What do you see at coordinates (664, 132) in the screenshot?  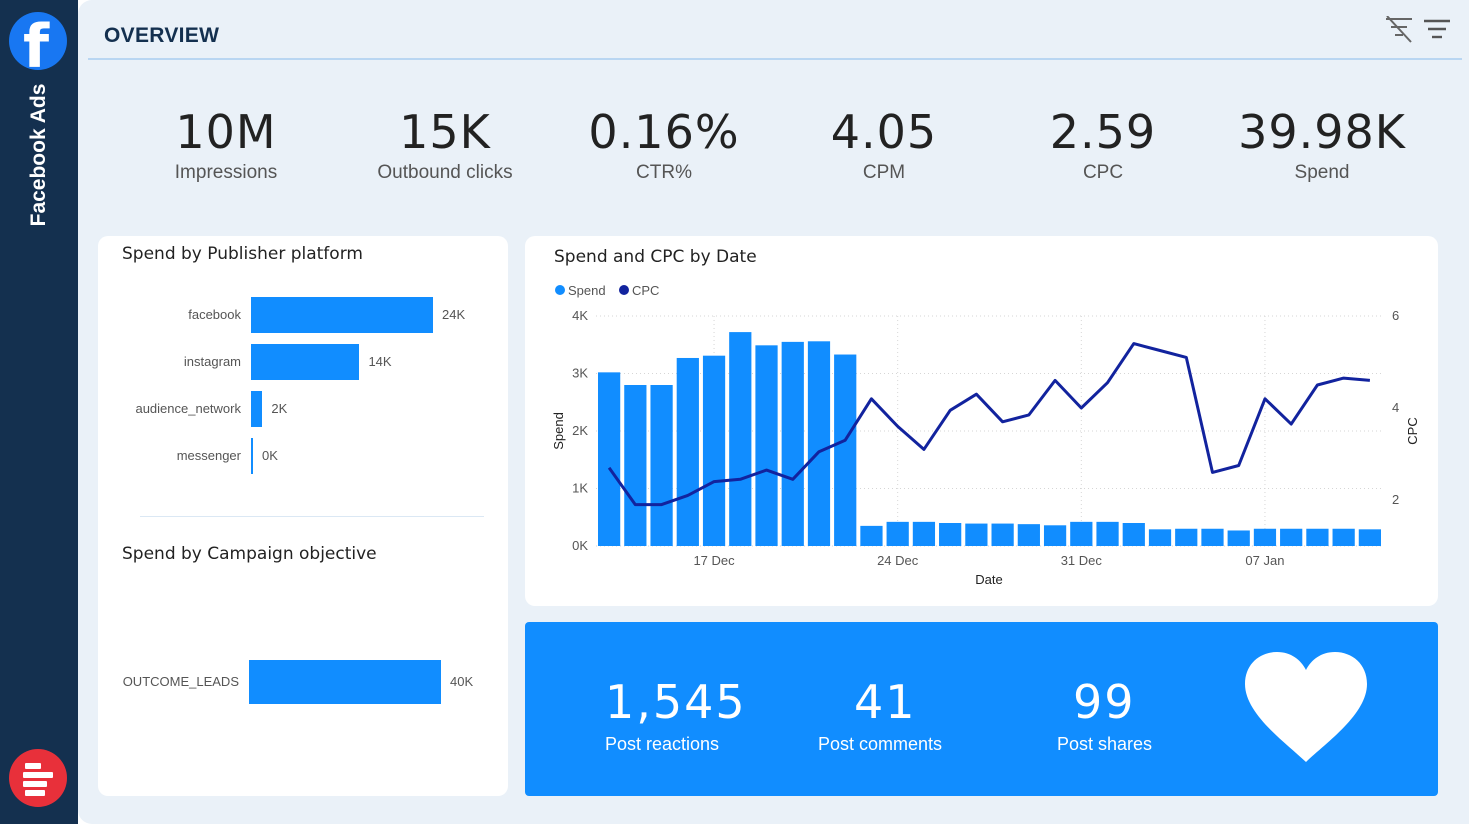 I see `kpi-value: 0.16%` at bounding box center [664, 132].